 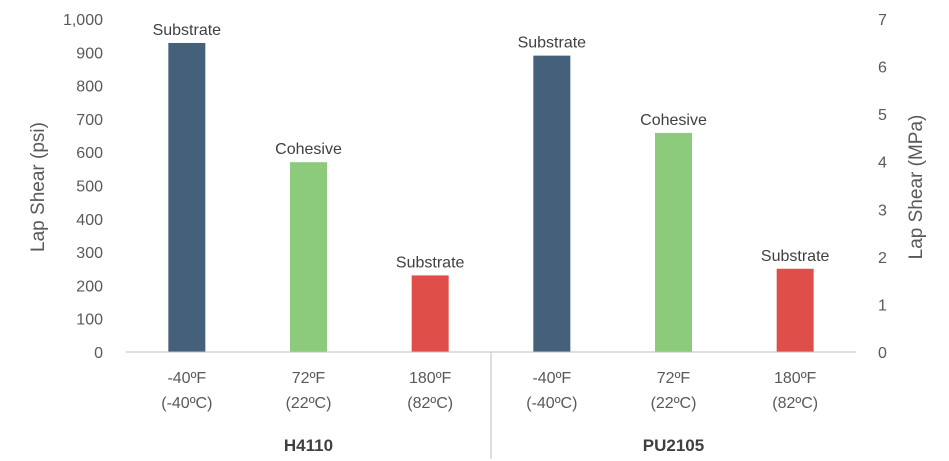 What do you see at coordinates (89, 187) in the screenshot?
I see `y-tick-label: 500` at bounding box center [89, 187].